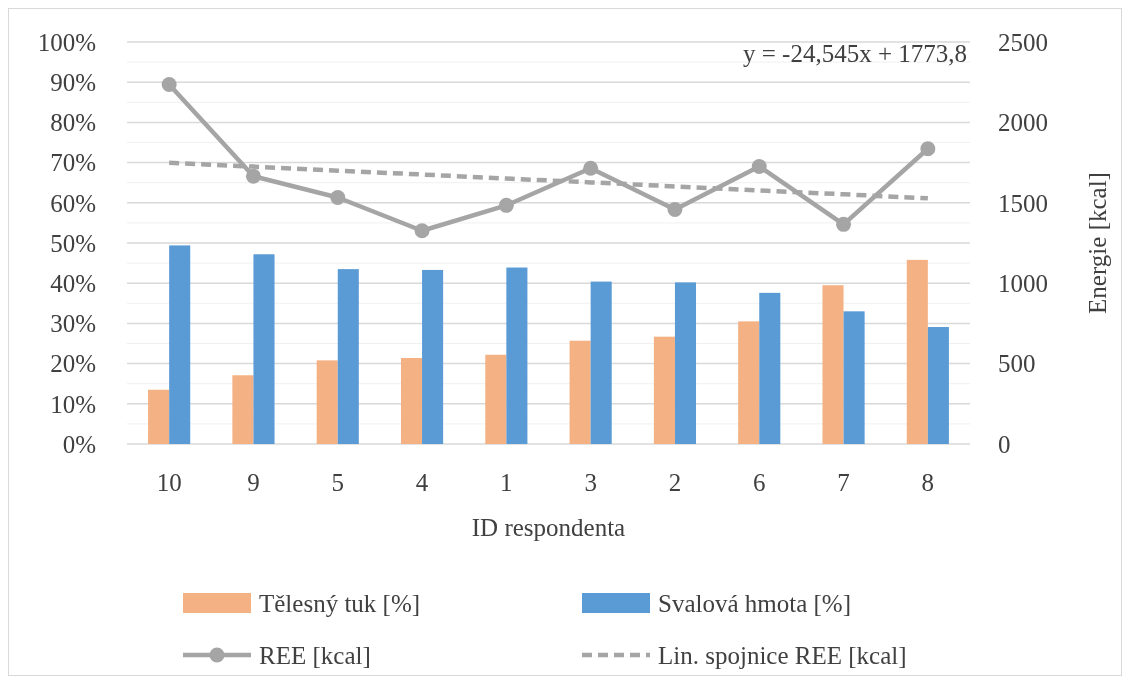 The image size is (1130, 684). I want to click on x-tick-label: 4, so click(422, 482).